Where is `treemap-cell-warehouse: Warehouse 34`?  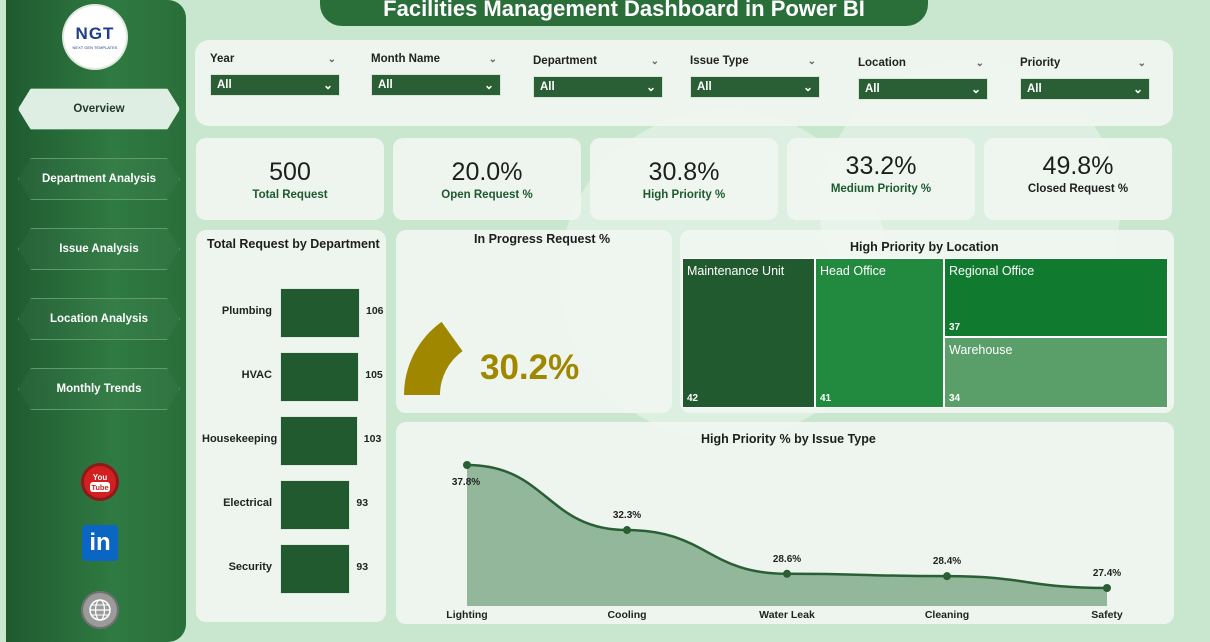 treemap-cell-warehouse: Warehouse 34 is located at coordinates (1056, 372).